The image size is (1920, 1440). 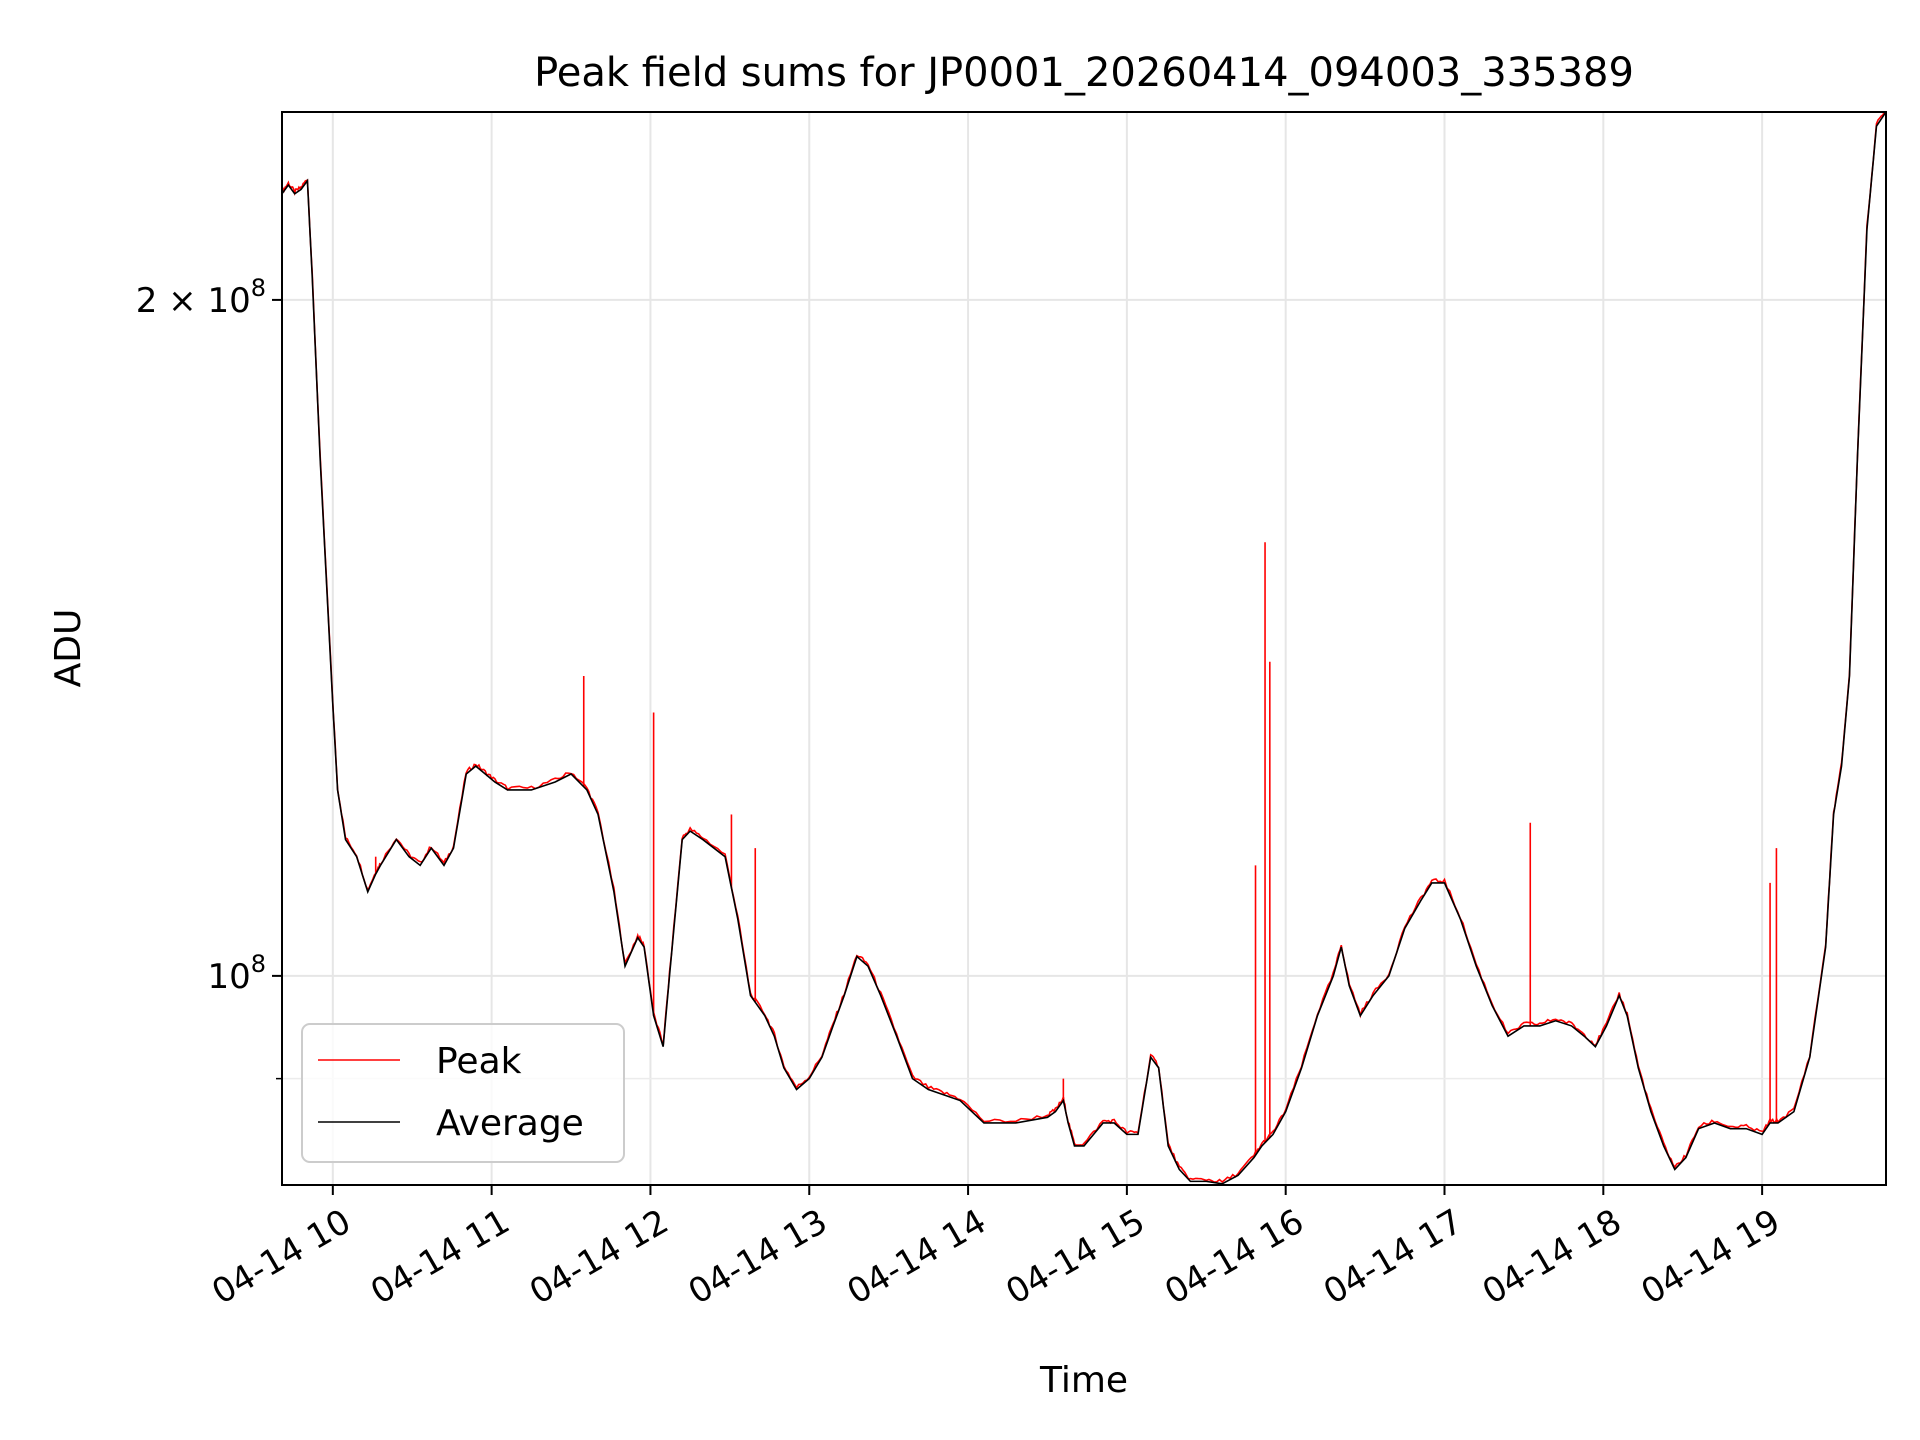 What do you see at coordinates (201, 297) in the screenshot?
I see `y-tick-label-1: 2 × 108` at bounding box center [201, 297].